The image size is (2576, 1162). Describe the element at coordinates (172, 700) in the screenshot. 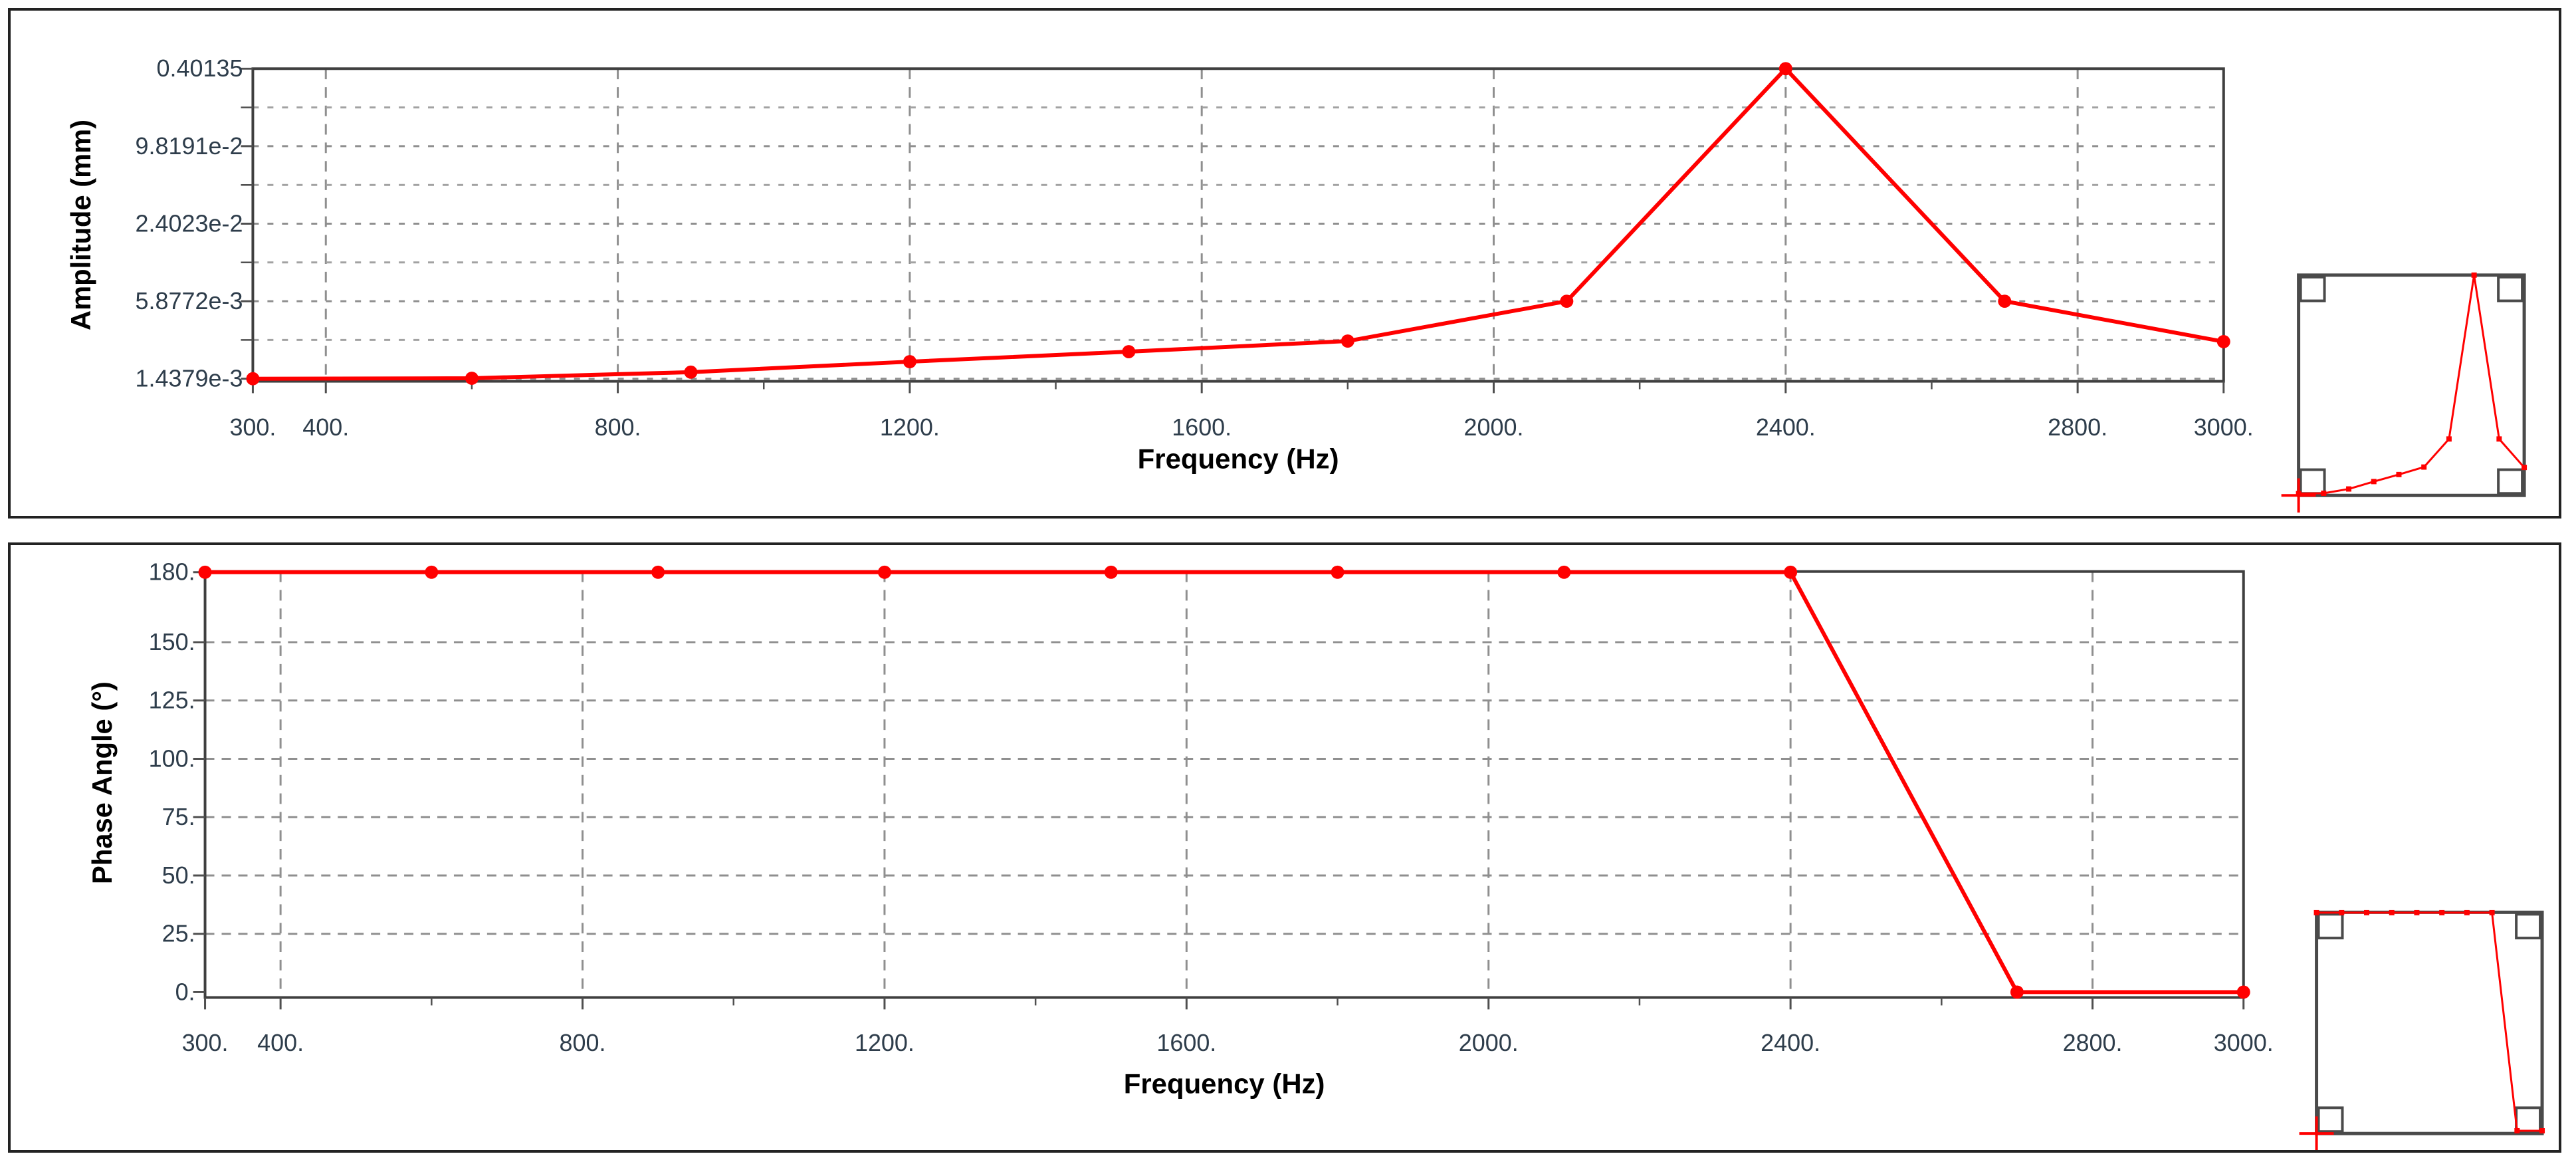

I see `y-tick-label: 125.` at that location.